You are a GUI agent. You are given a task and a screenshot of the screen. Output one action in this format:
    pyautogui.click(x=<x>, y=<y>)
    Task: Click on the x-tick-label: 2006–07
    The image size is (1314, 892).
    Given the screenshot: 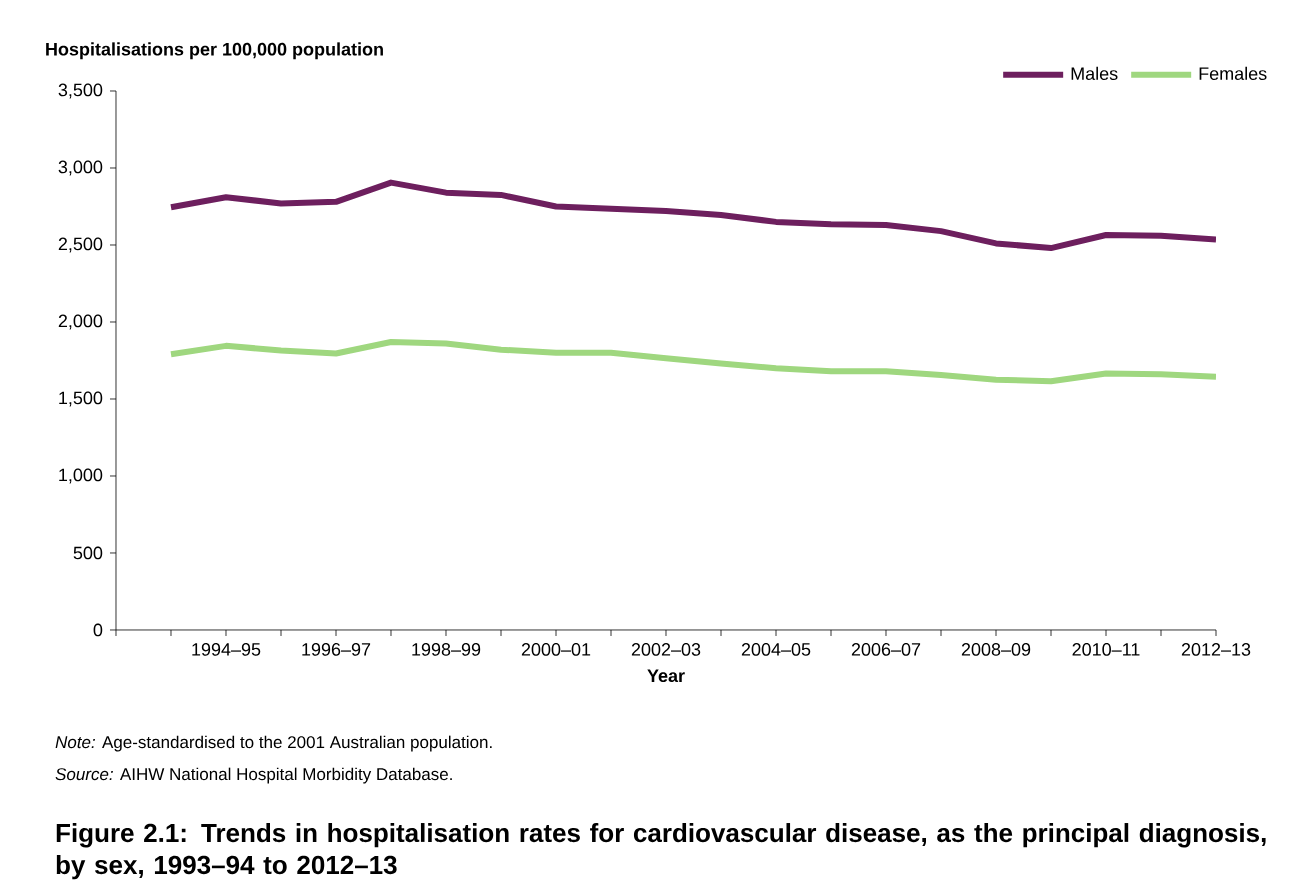 What is the action you would take?
    pyautogui.click(x=886, y=649)
    